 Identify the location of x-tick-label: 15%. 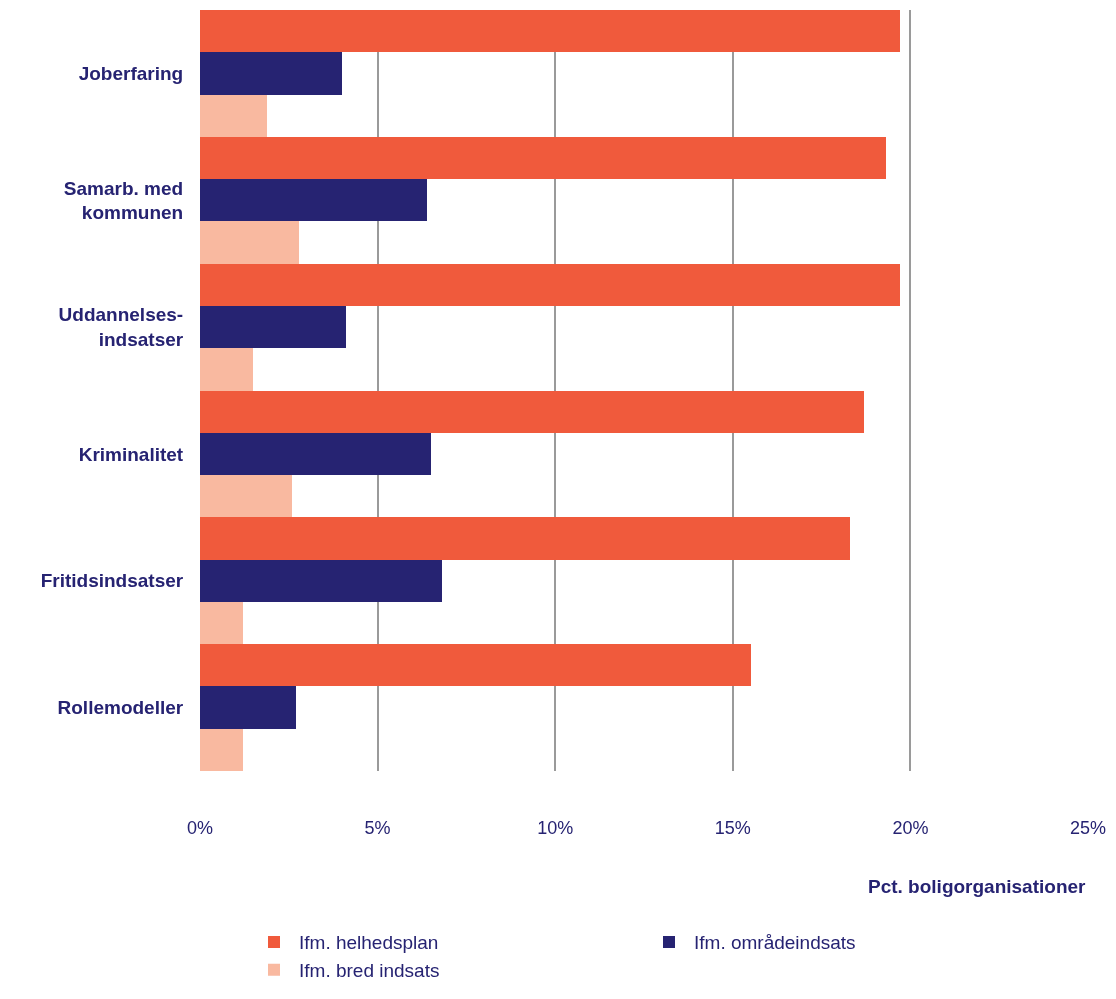
(732, 827).